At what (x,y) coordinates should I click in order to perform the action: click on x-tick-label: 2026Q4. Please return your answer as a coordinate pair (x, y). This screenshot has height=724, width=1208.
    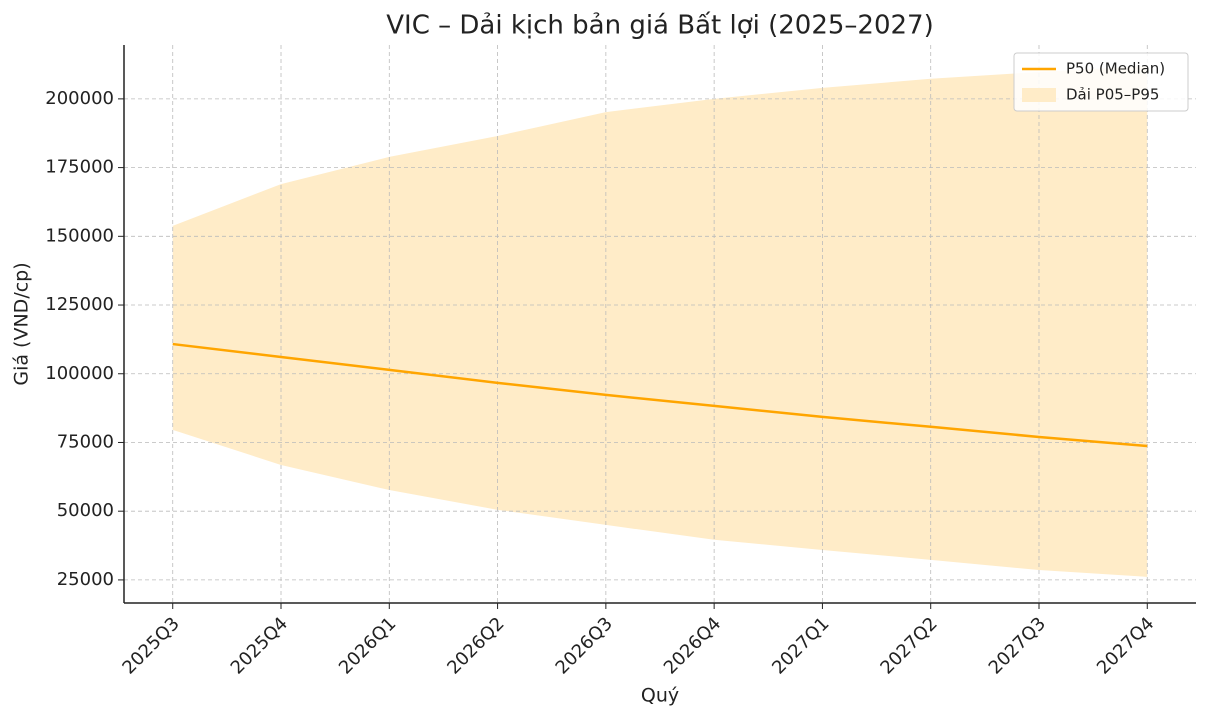
    Looking at the image, I should click on (692, 645).